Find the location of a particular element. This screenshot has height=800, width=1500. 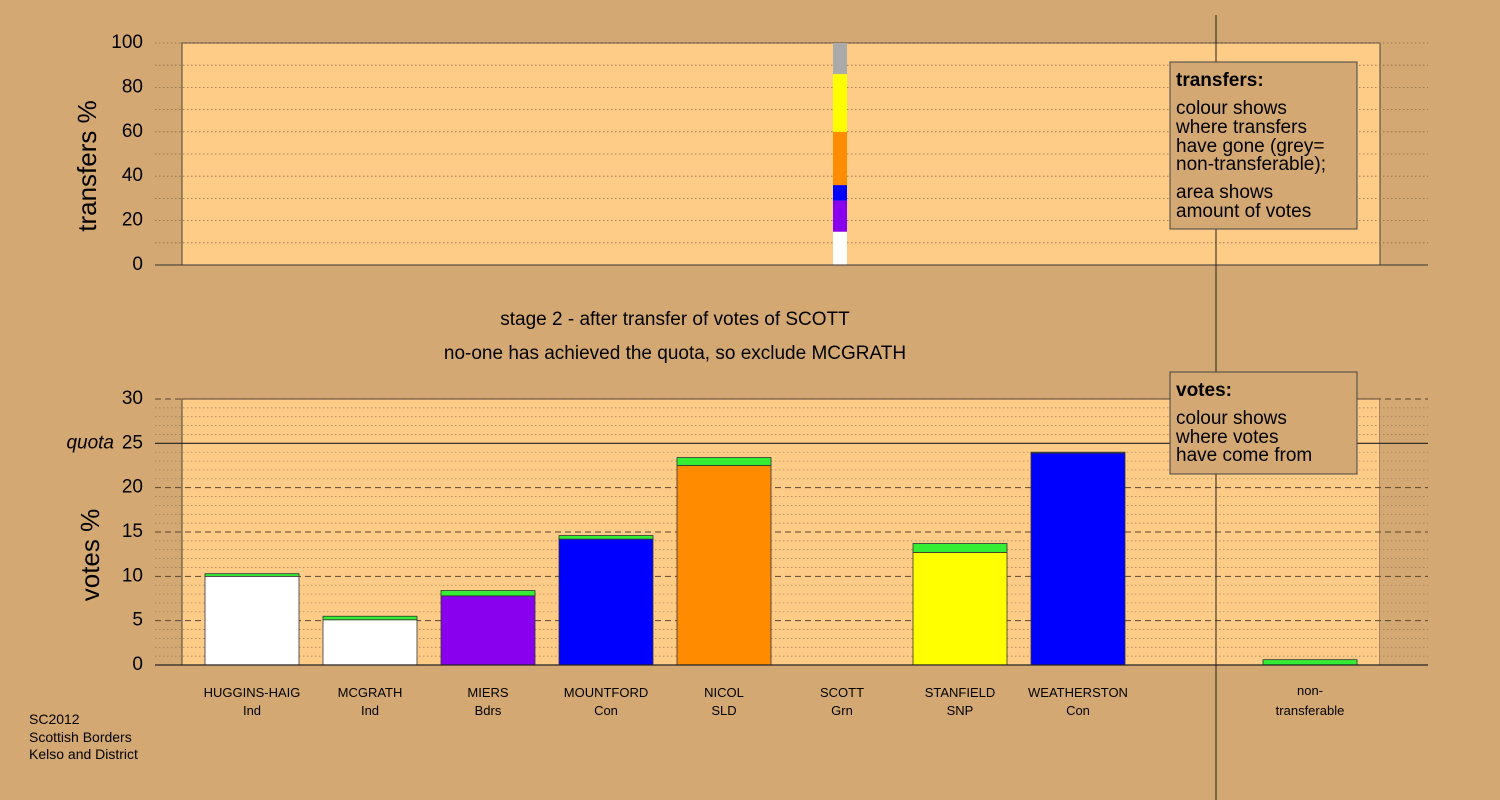

transfers-legend-box is located at coordinates (1263, 145).